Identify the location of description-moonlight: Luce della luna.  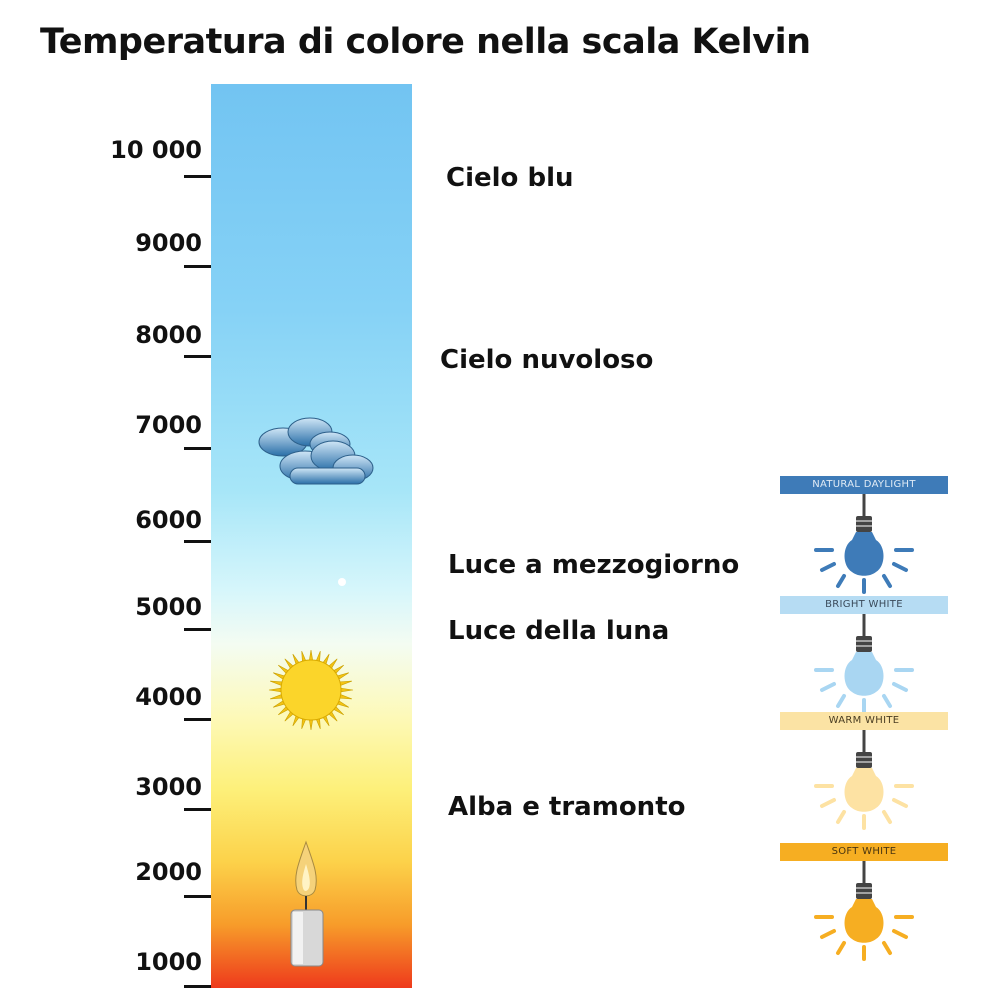
(559, 631).